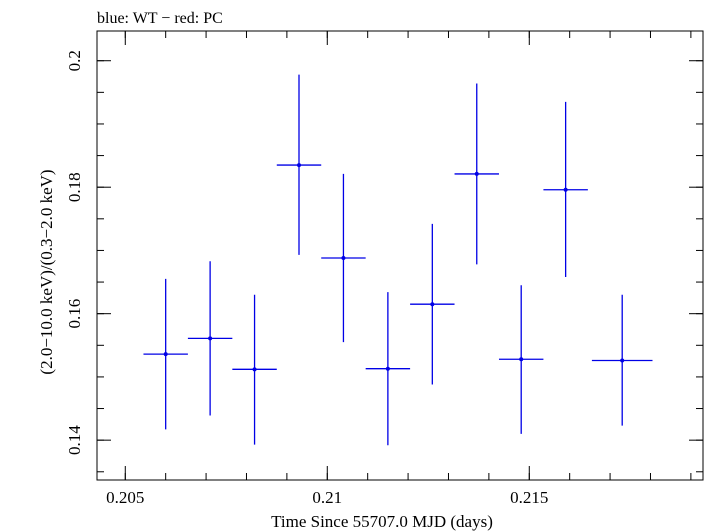 The width and height of the screenshot is (705, 532). What do you see at coordinates (125, 497) in the screenshot?
I see `x-tick-label: 0.205` at bounding box center [125, 497].